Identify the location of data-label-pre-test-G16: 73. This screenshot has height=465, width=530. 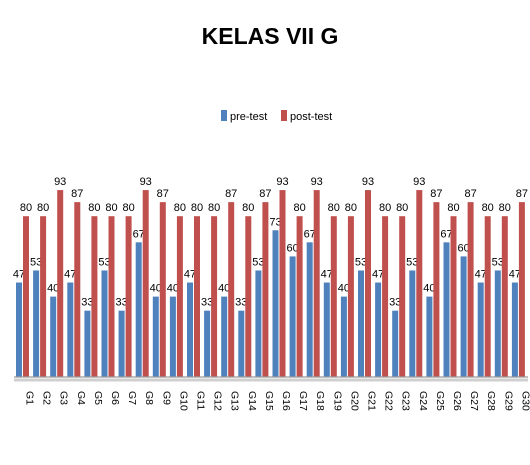
(275, 222).